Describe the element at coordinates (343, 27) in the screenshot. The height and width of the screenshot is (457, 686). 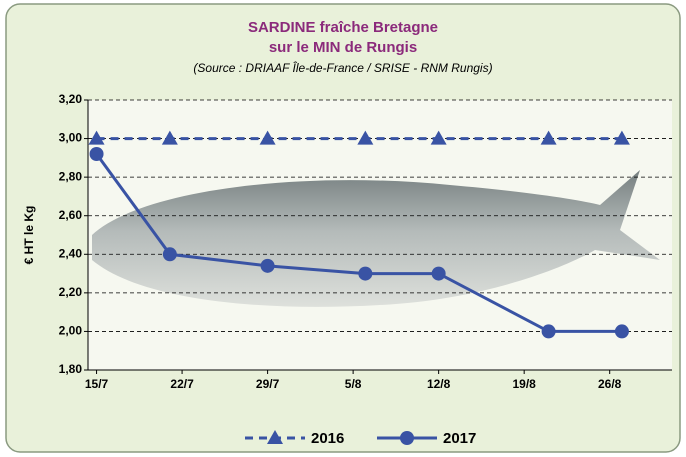
I see `chart-title: SARDINE fraîche Bretagne` at that location.